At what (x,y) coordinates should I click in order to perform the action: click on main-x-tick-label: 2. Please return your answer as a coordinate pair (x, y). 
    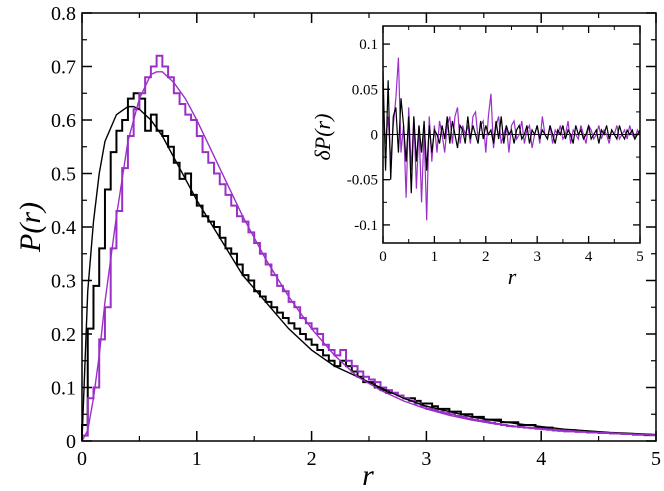
    Looking at the image, I should click on (312, 459).